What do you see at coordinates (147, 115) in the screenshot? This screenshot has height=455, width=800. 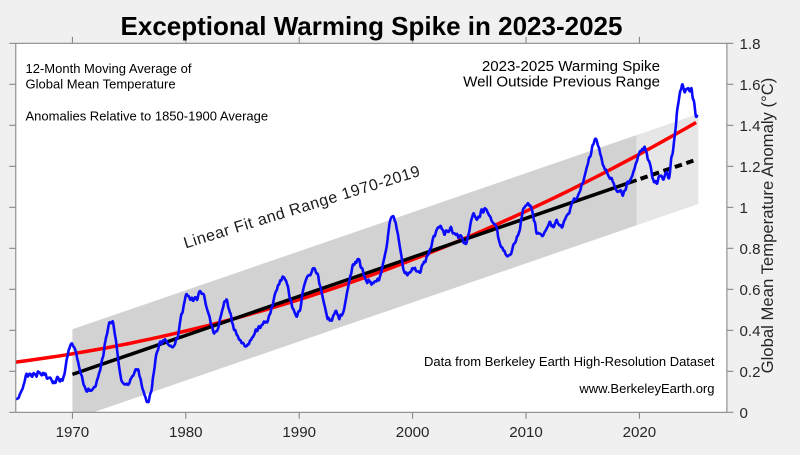 I see `svg-text:Anomalies Relative to 1850-190: Anomalies Relative to 1850-1900 Average` at bounding box center [147, 115].